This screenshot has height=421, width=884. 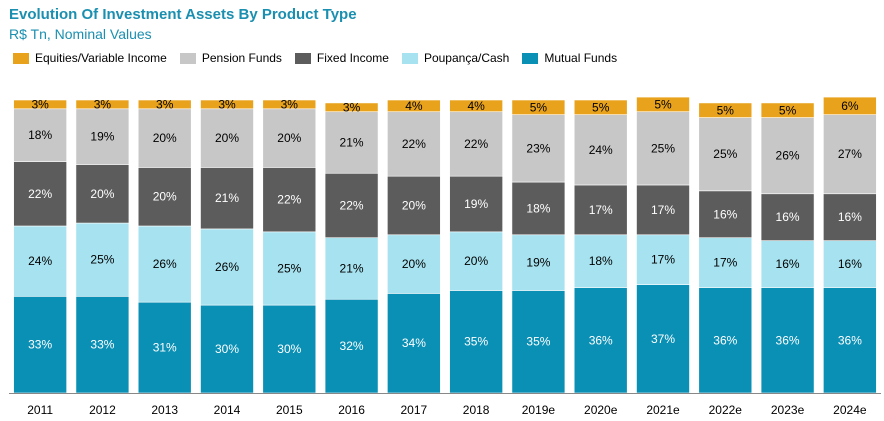 What do you see at coordinates (663, 260) in the screenshot?
I see `data-label-poupan-a-cash-2021e: 17%` at bounding box center [663, 260].